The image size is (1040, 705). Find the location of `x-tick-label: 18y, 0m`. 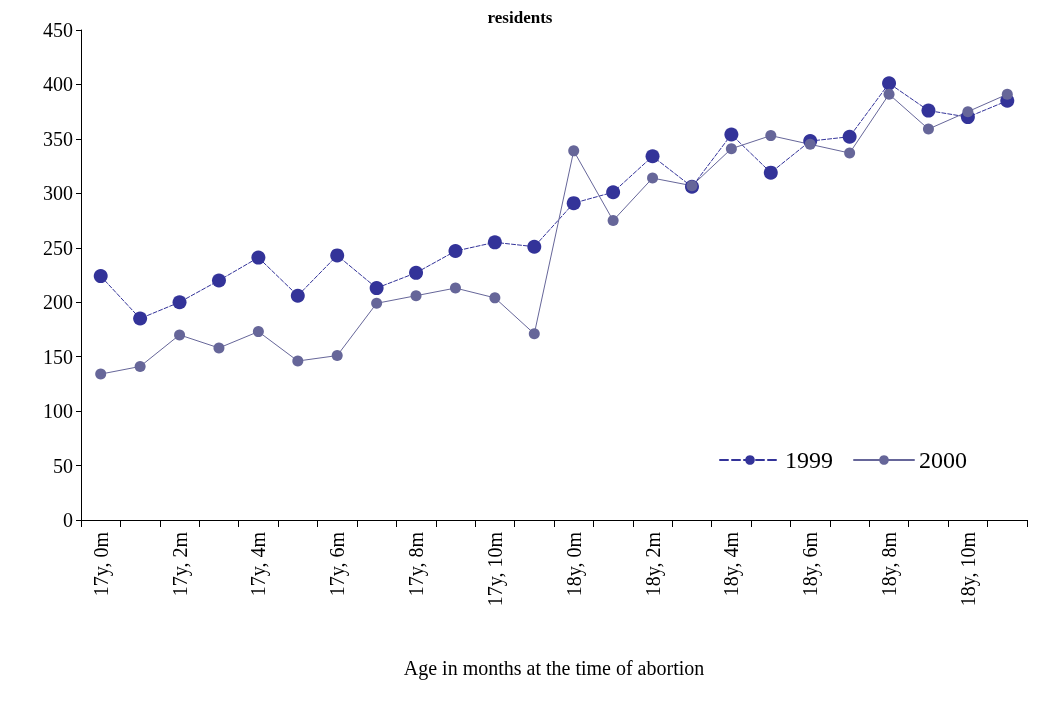

x-tick-label: 18y, 0m is located at coordinates (574, 564).